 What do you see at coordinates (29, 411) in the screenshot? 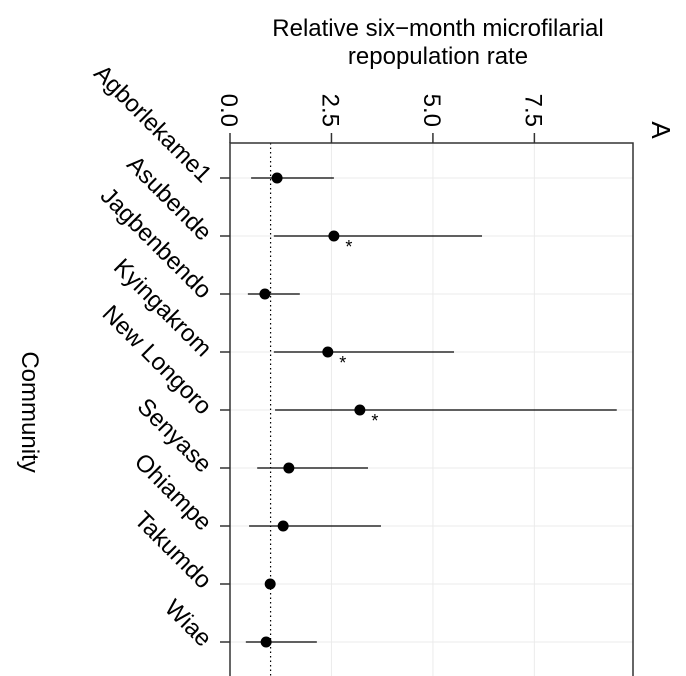
I see `y-axis-title: Community` at bounding box center [29, 411].